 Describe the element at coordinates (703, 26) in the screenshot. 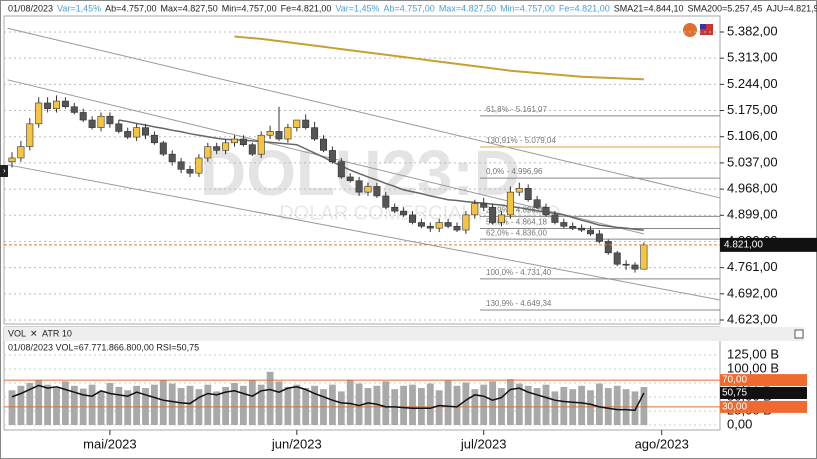

I see `flag-canton` at that location.